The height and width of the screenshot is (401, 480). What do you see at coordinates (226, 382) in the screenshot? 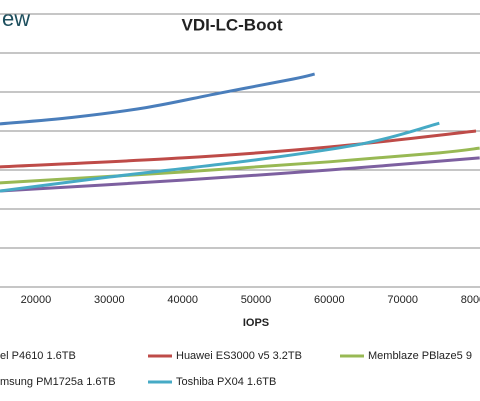
I see `legend-label: Toshiba PX04 1.6TB` at bounding box center [226, 382].